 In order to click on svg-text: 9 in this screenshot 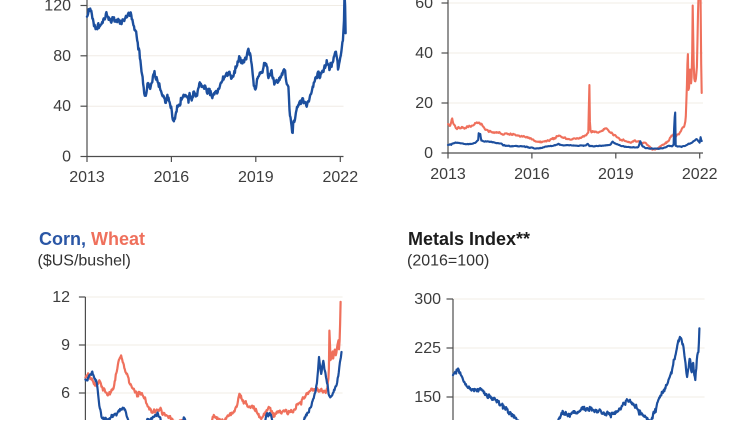, I will do `click(65, 345)`.